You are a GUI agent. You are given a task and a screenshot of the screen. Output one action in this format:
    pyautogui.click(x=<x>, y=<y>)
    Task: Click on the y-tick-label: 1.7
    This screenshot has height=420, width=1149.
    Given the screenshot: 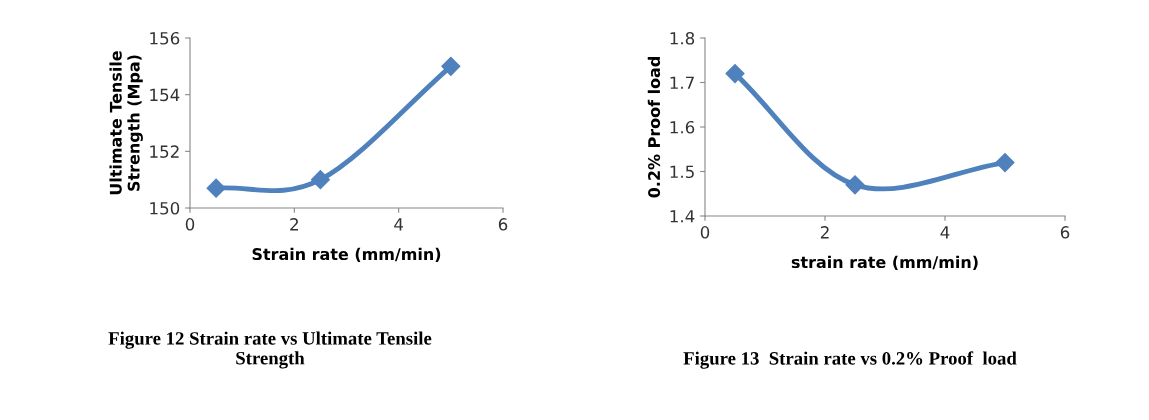 What is the action you would take?
    pyautogui.click(x=682, y=82)
    